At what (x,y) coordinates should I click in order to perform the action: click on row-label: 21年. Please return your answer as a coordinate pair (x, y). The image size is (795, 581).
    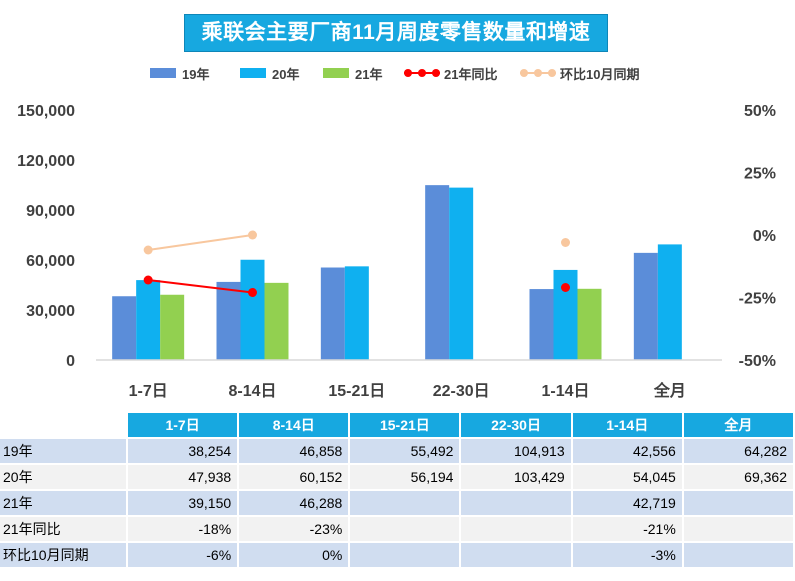
    Looking at the image, I should click on (64, 504).